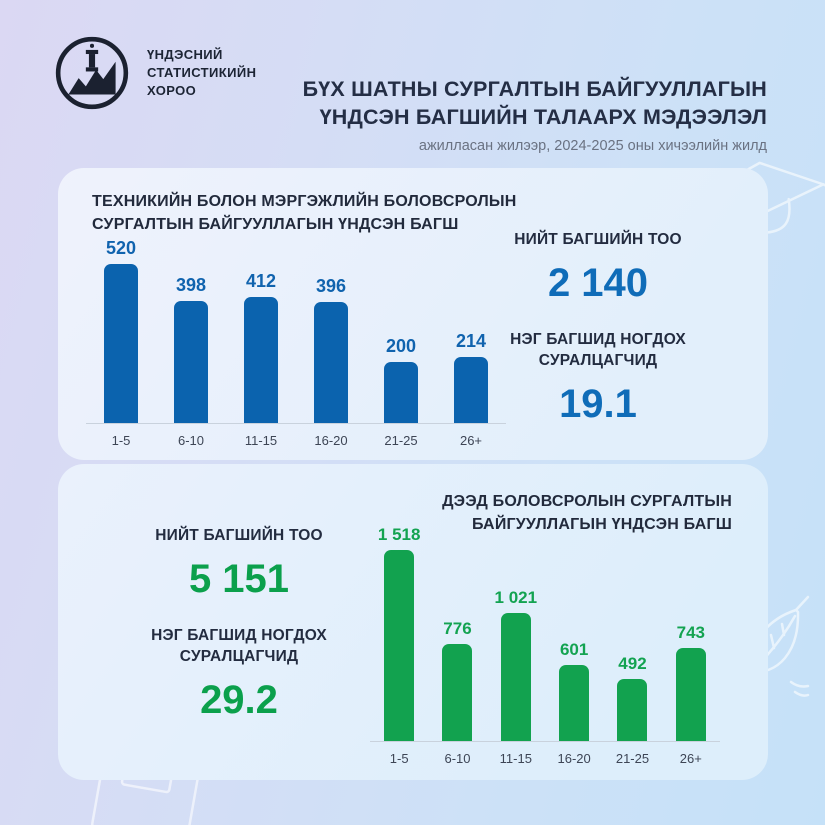  What do you see at coordinates (632, 663) in the screenshot?
I see `bar-value-label: 492` at bounding box center [632, 663].